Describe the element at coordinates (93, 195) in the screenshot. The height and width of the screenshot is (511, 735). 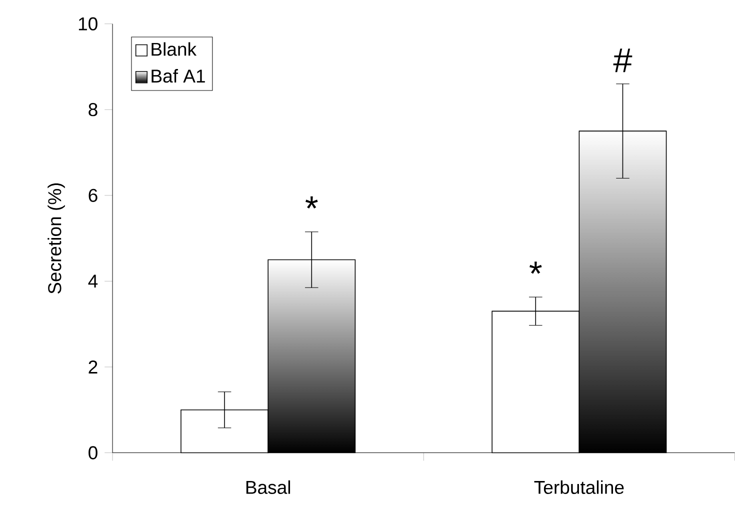
I see `y-tick-label: 6` at that location.